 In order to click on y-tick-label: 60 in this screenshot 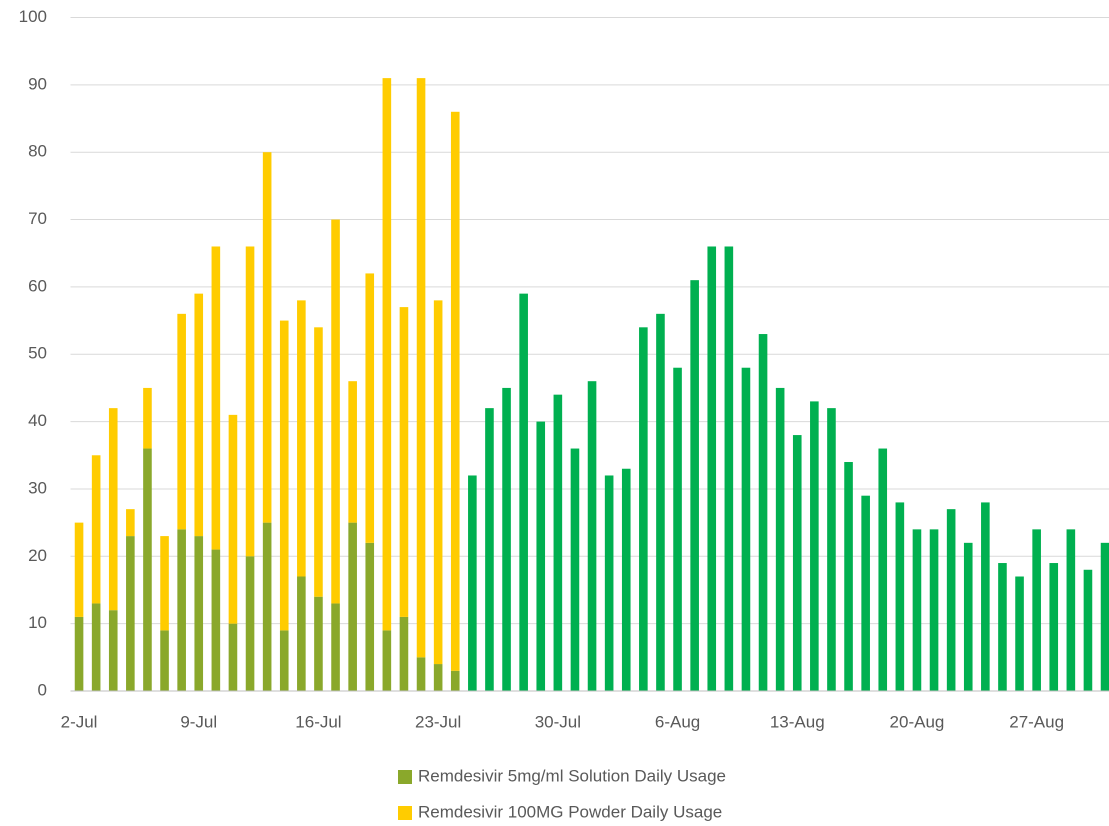, I will do `click(37, 285)`.